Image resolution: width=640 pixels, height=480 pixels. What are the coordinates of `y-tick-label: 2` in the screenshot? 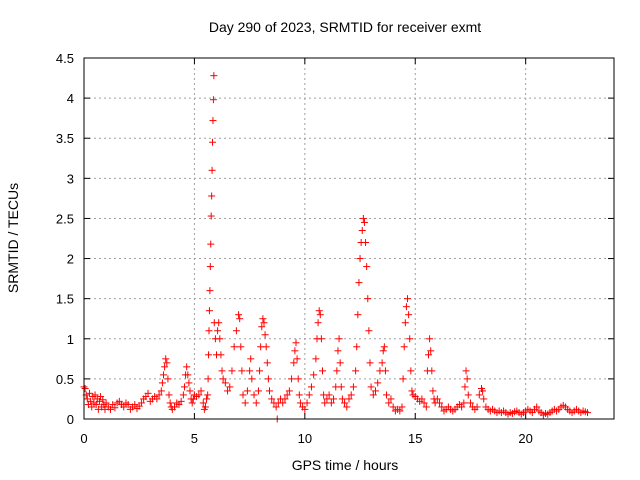 It's located at (70, 259).